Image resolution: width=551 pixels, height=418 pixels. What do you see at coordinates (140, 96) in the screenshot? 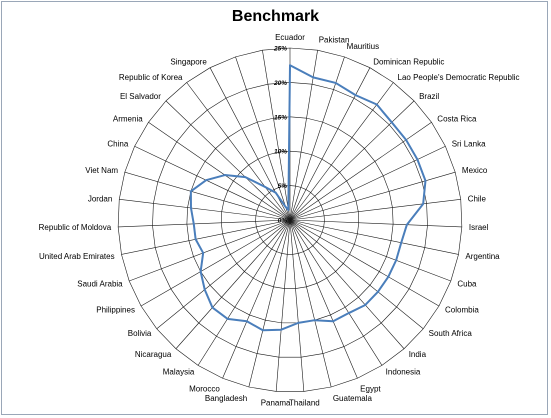
I see `category-label: El Salvador` at bounding box center [140, 96].